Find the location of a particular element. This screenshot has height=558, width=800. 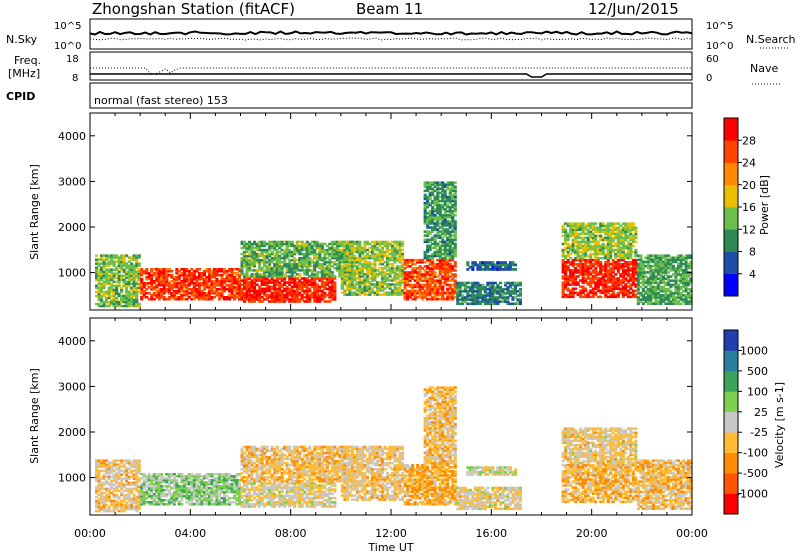

power-colorbar-label: Power [dB] is located at coordinates (764, 205).